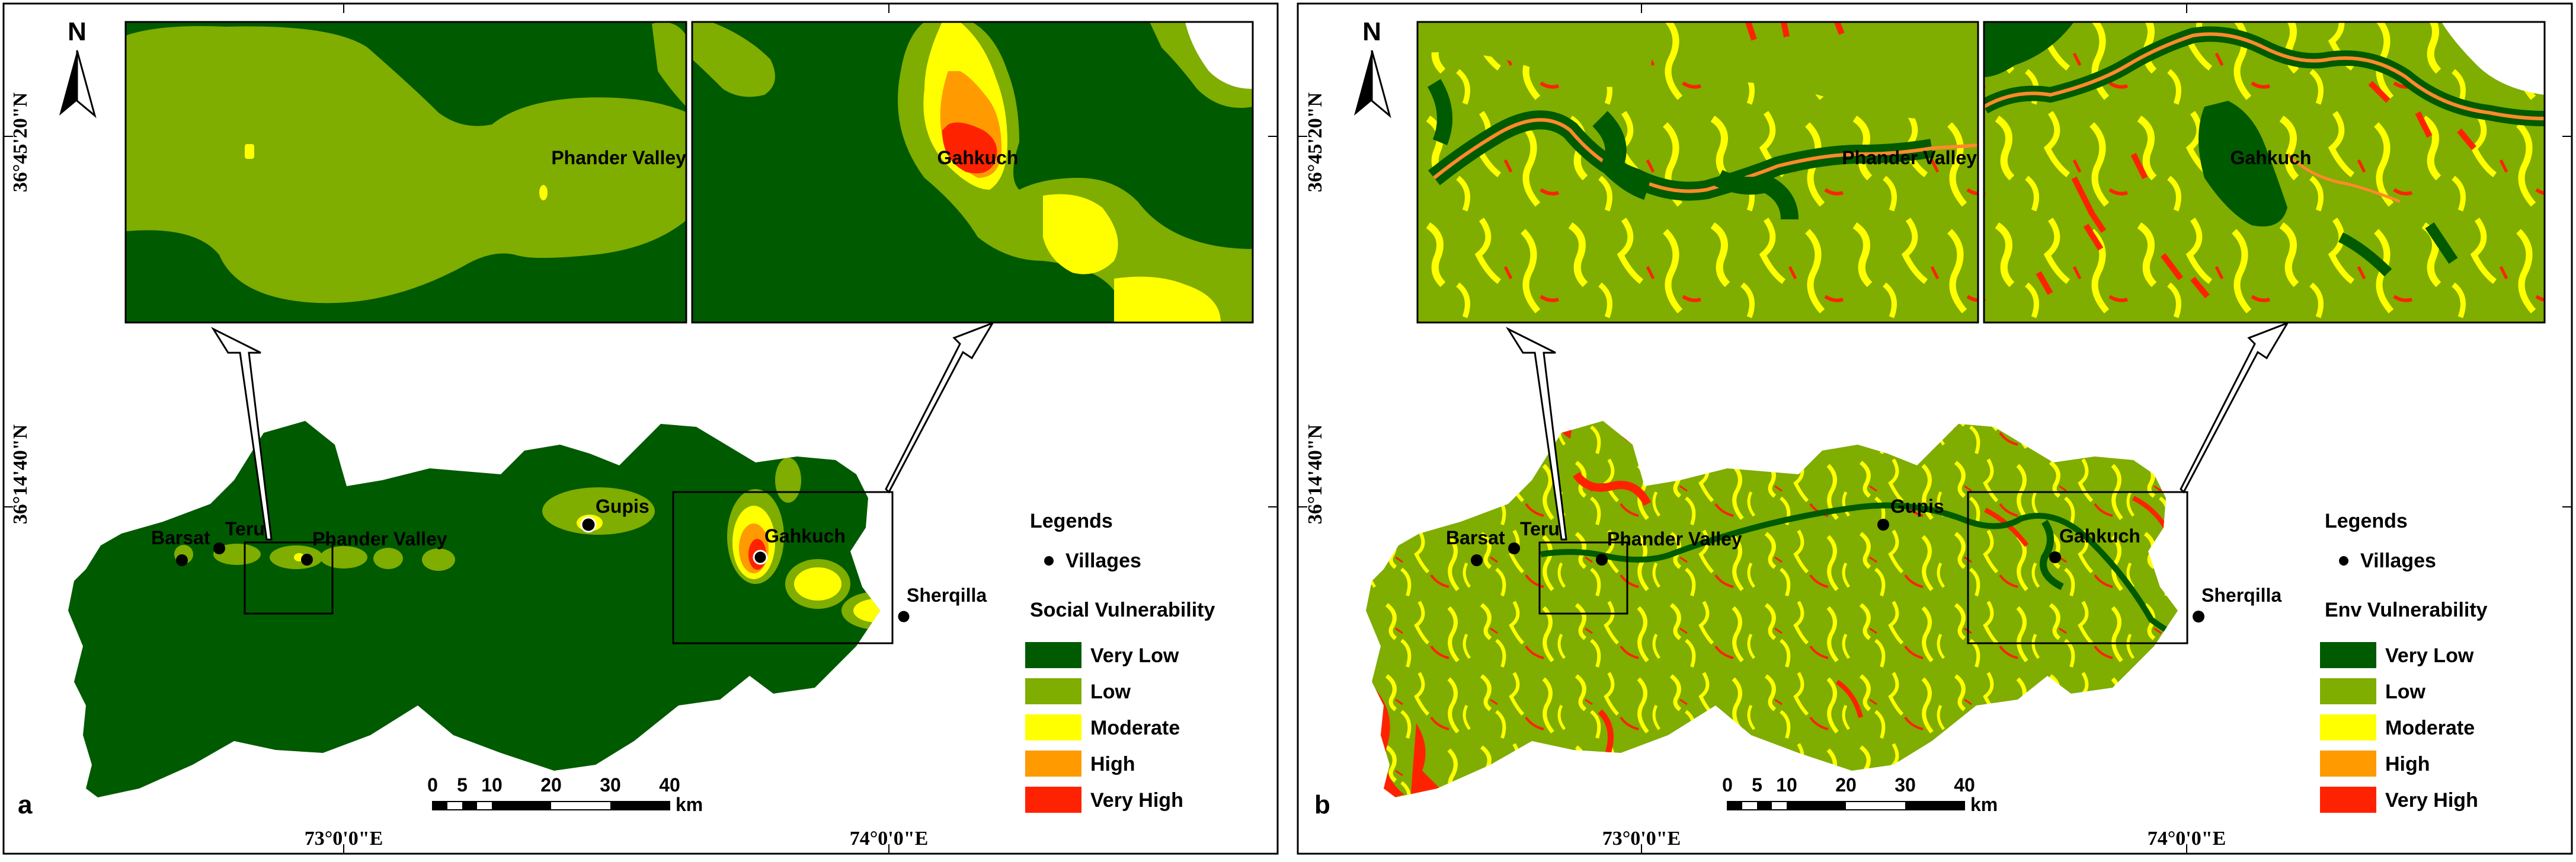 This screenshot has height=862, width=2576. I want to click on legend-swatch-very-low-b, so click(2348, 655).